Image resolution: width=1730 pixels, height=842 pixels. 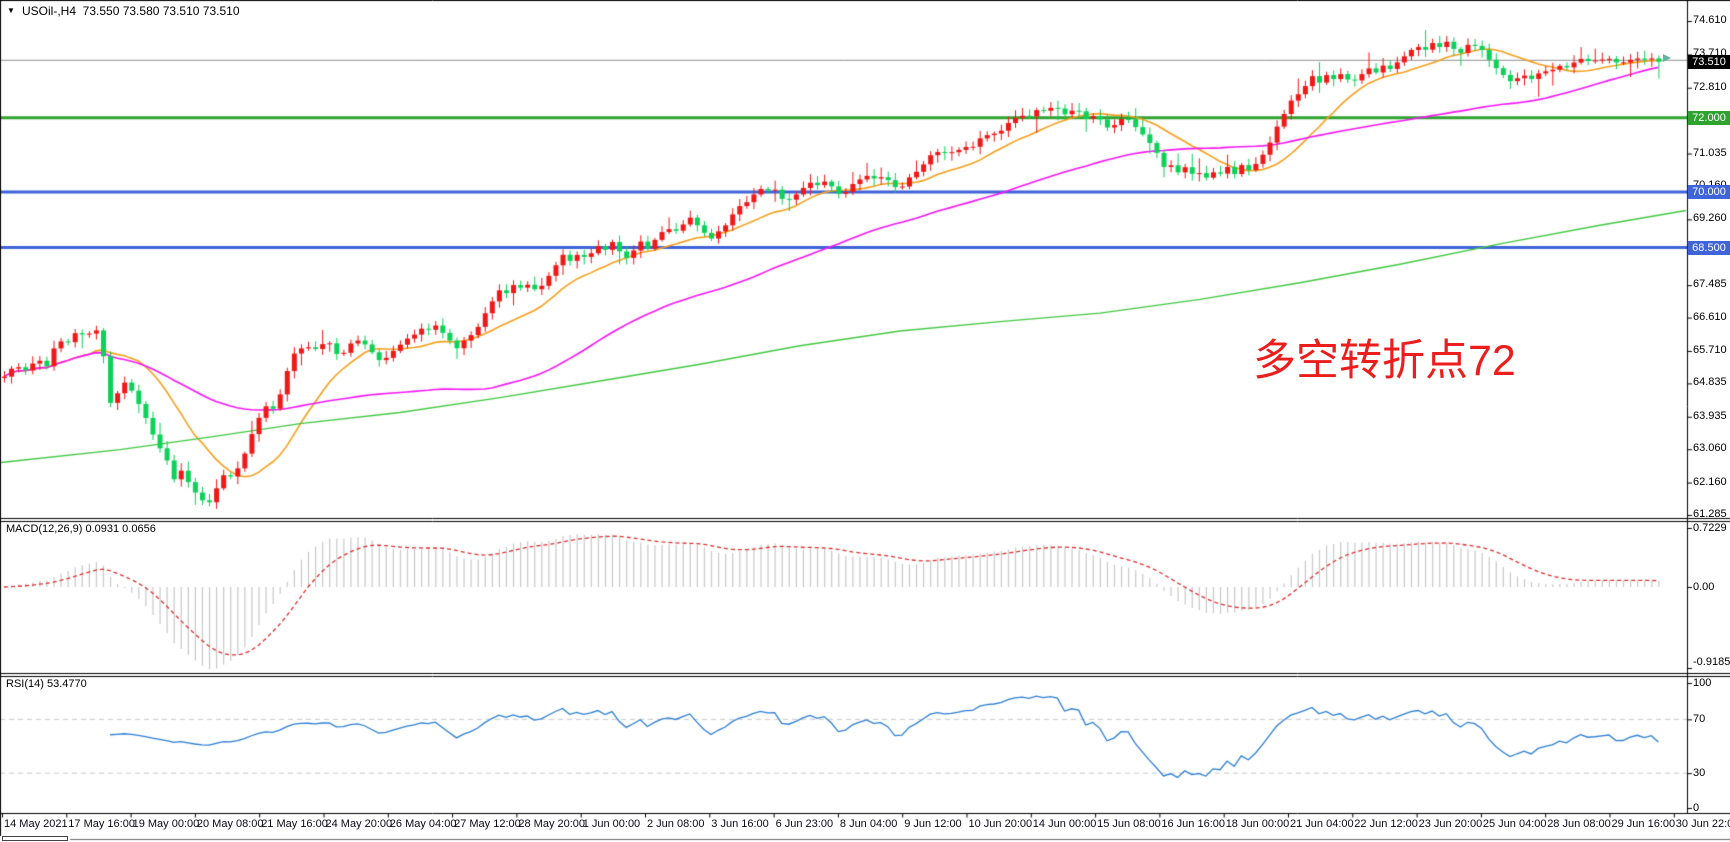 What do you see at coordinates (1710, 528) in the screenshot?
I see `macd-axis-label: 0.7229` at bounding box center [1710, 528].